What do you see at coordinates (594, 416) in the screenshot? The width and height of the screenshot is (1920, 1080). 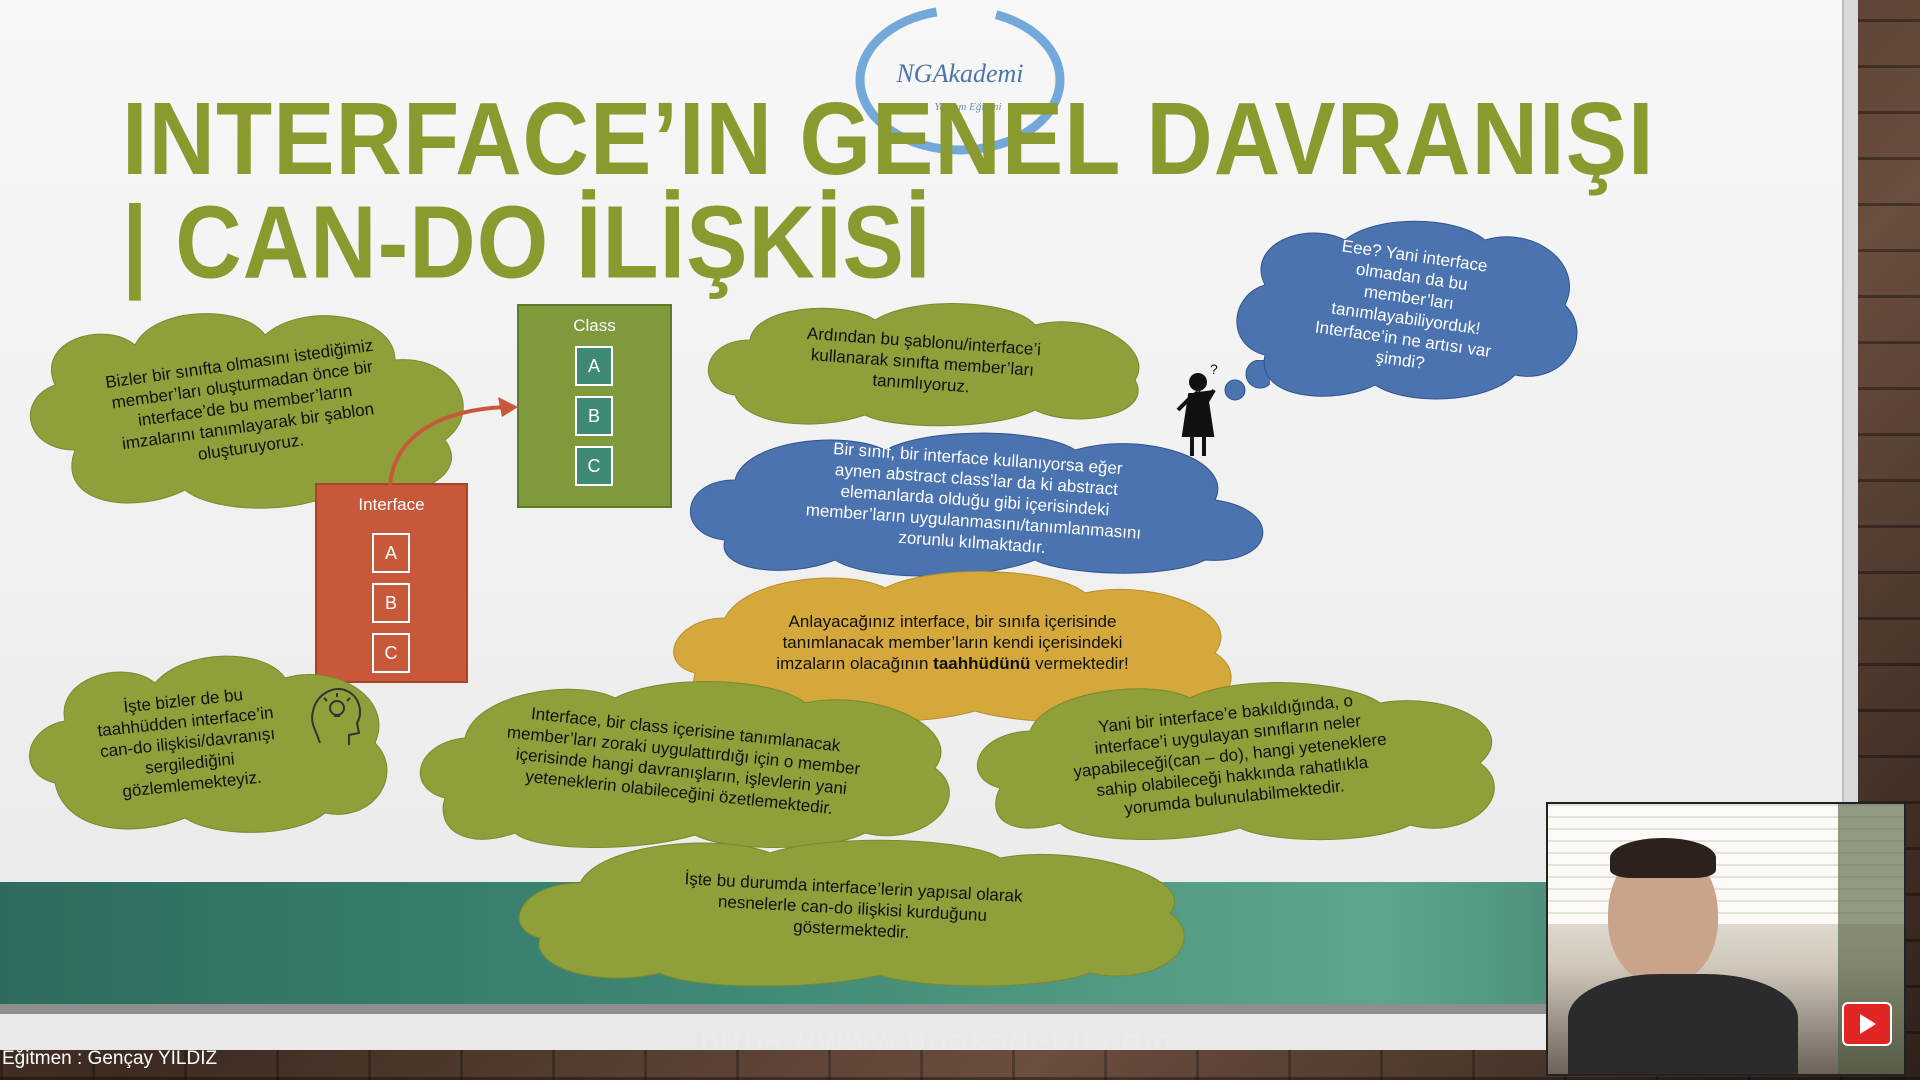 I see `class-member-b: B` at bounding box center [594, 416].